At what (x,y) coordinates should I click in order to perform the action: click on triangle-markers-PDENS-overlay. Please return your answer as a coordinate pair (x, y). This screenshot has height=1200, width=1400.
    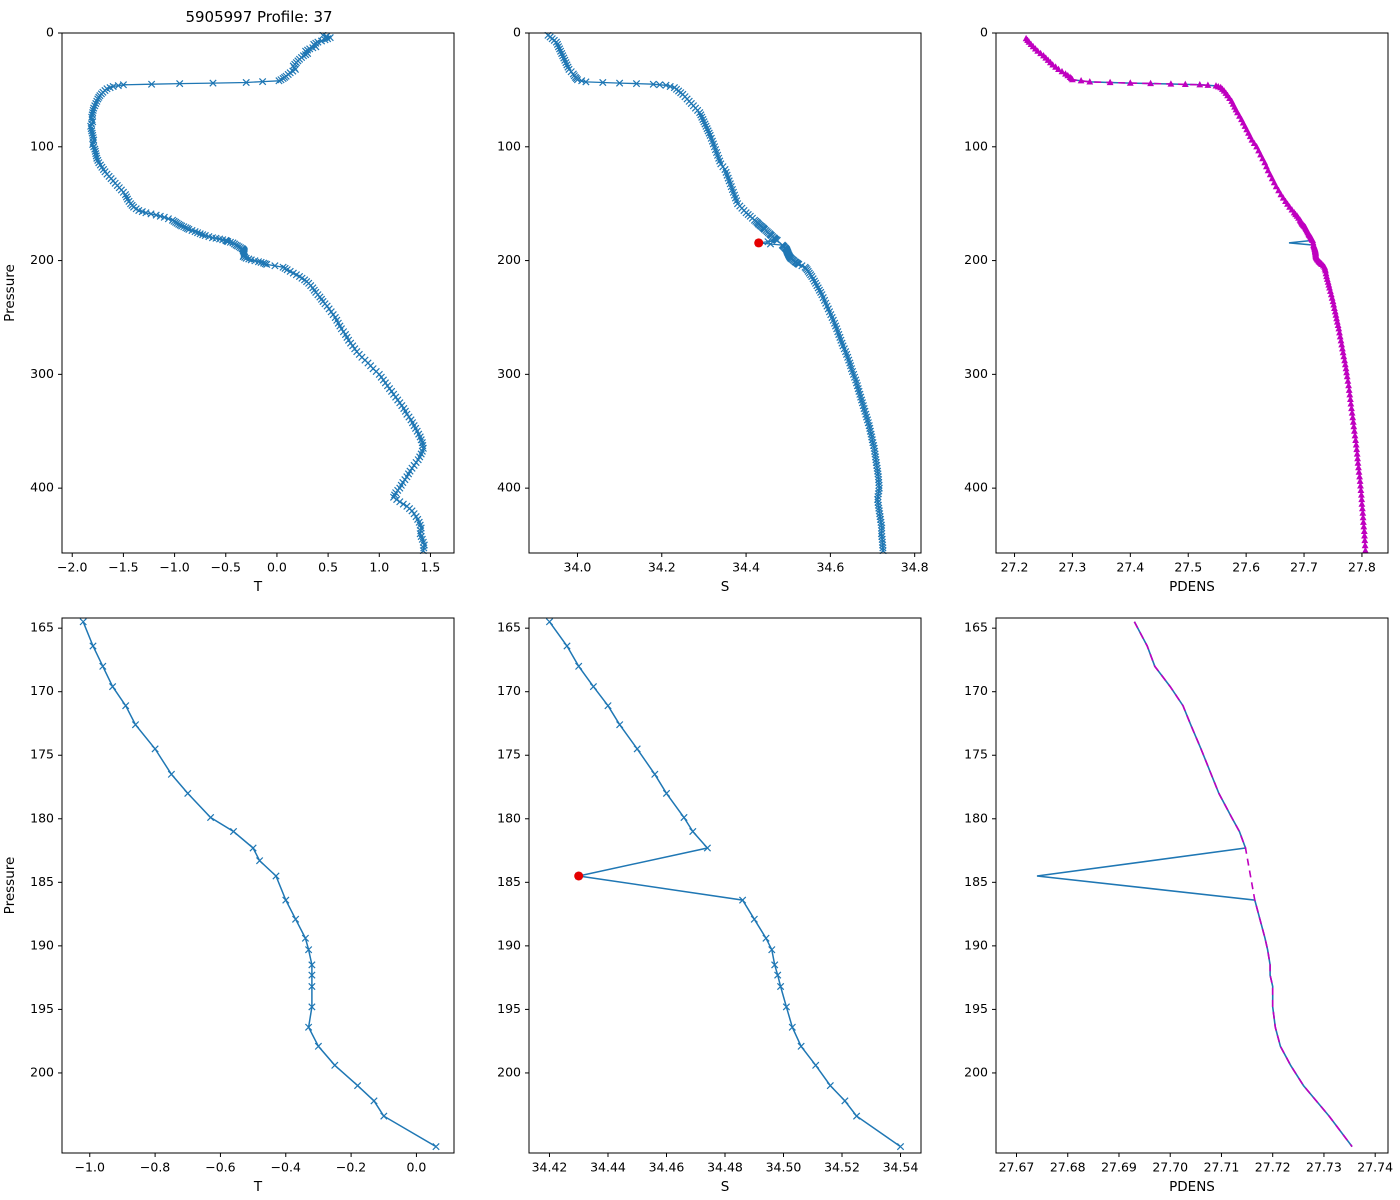
    Looking at the image, I should click on (1195, 294).